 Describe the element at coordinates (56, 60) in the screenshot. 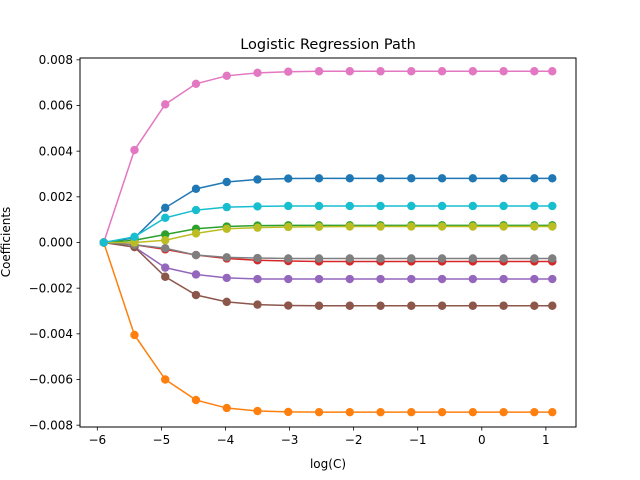

I see `y-tick-label: 0.008` at that location.